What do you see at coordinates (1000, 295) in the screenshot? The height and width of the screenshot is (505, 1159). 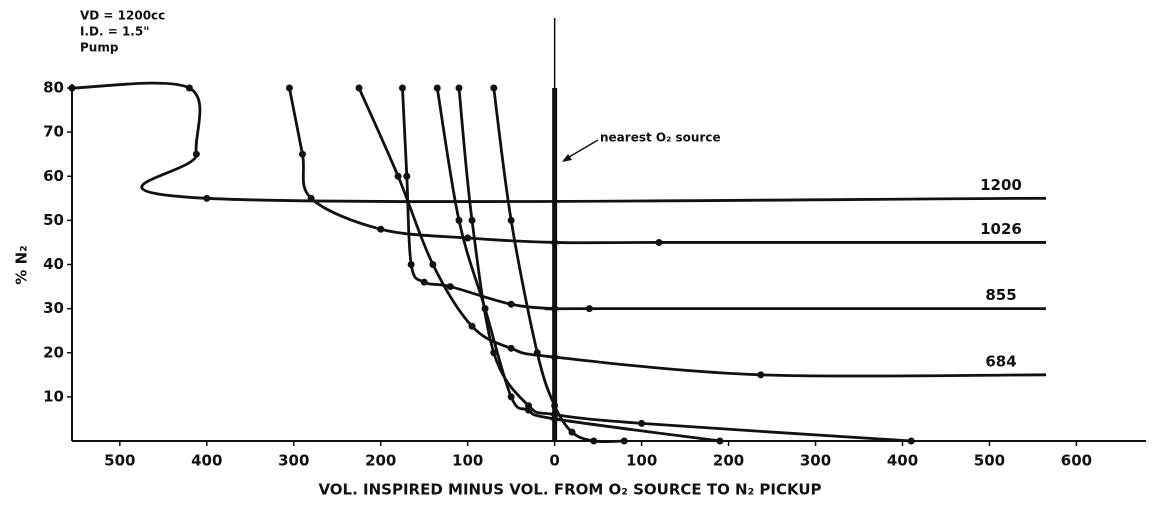 I see `series-label: 855` at bounding box center [1000, 295].